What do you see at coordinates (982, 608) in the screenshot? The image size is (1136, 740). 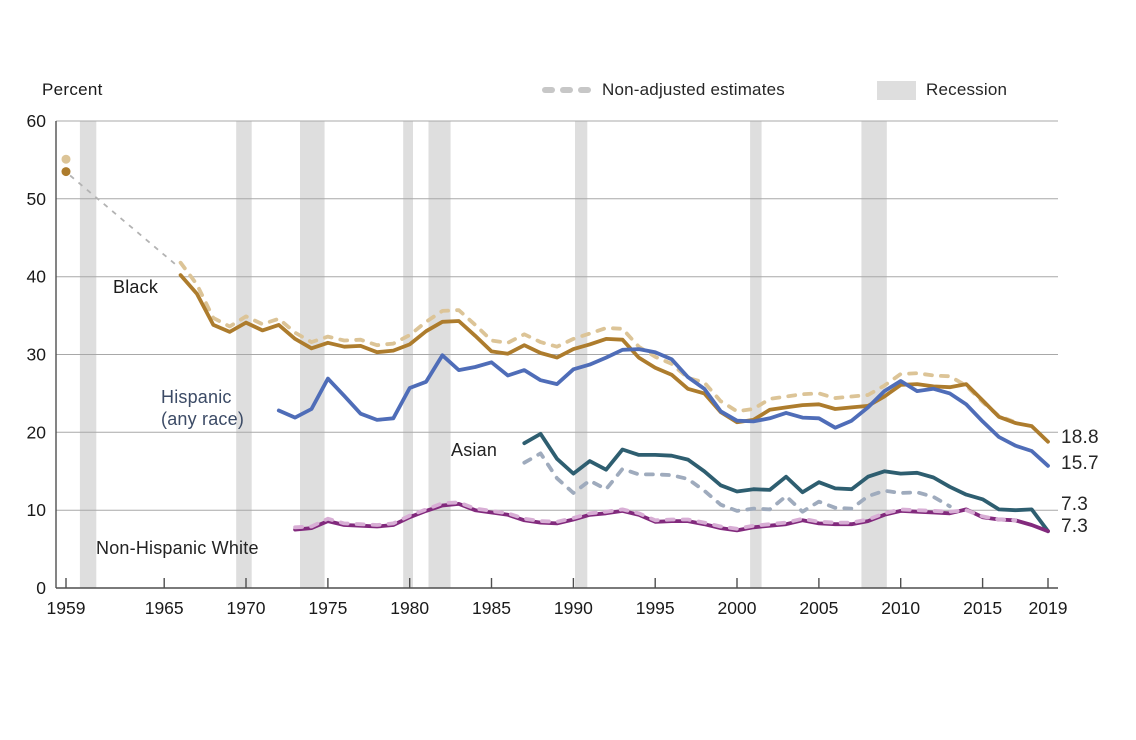 I see `x-axis-tick-label: 2015` at bounding box center [982, 608].